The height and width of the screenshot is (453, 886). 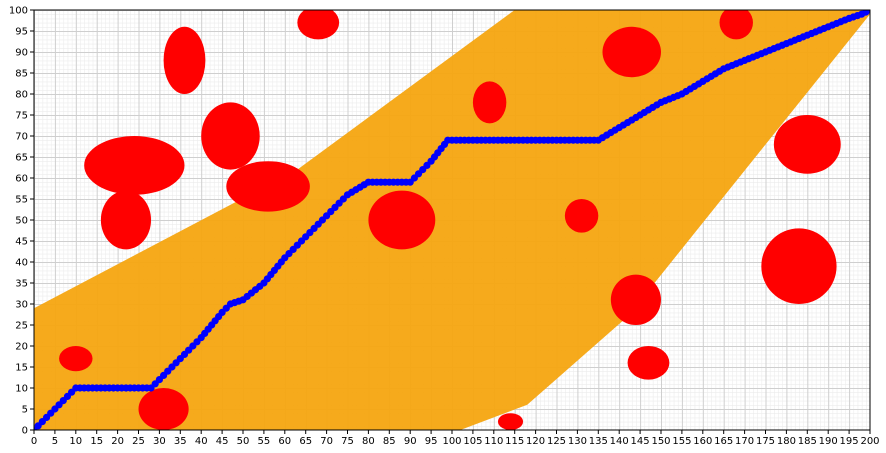 What do you see at coordinates (222, 441) in the screenshot?
I see `x-tick-label: 45` at bounding box center [222, 441].